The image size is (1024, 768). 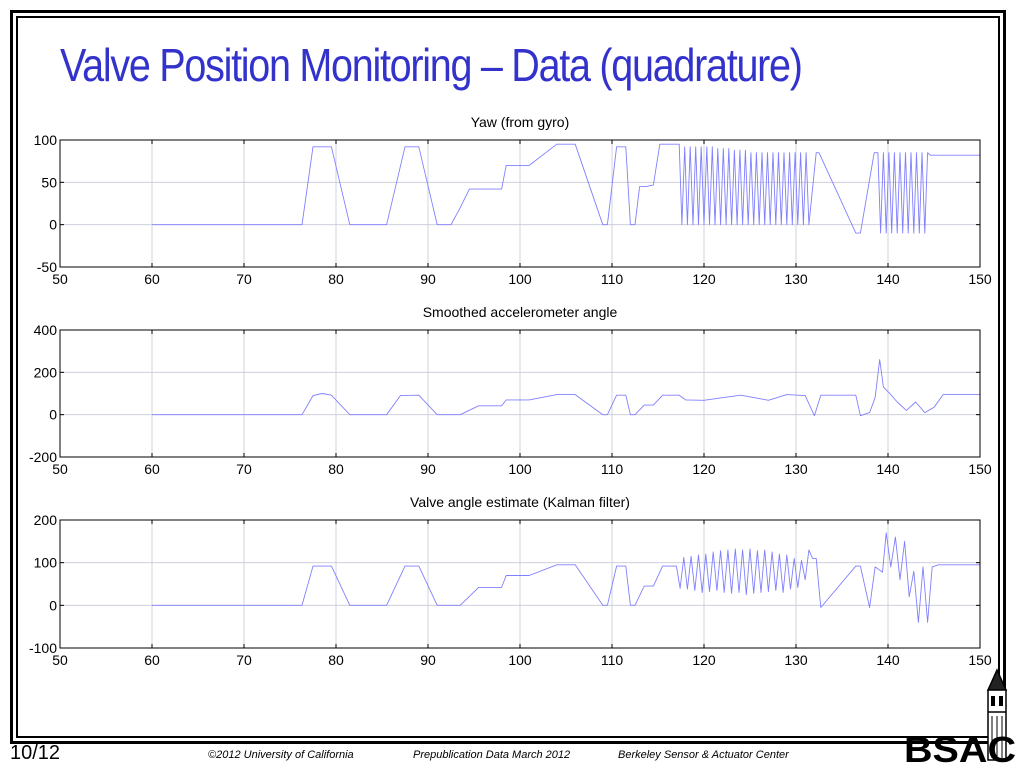 What do you see at coordinates (520, 312) in the screenshot?
I see `chart-title-2: Smoothed accelerometer angle` at bounding box center [520, 312].